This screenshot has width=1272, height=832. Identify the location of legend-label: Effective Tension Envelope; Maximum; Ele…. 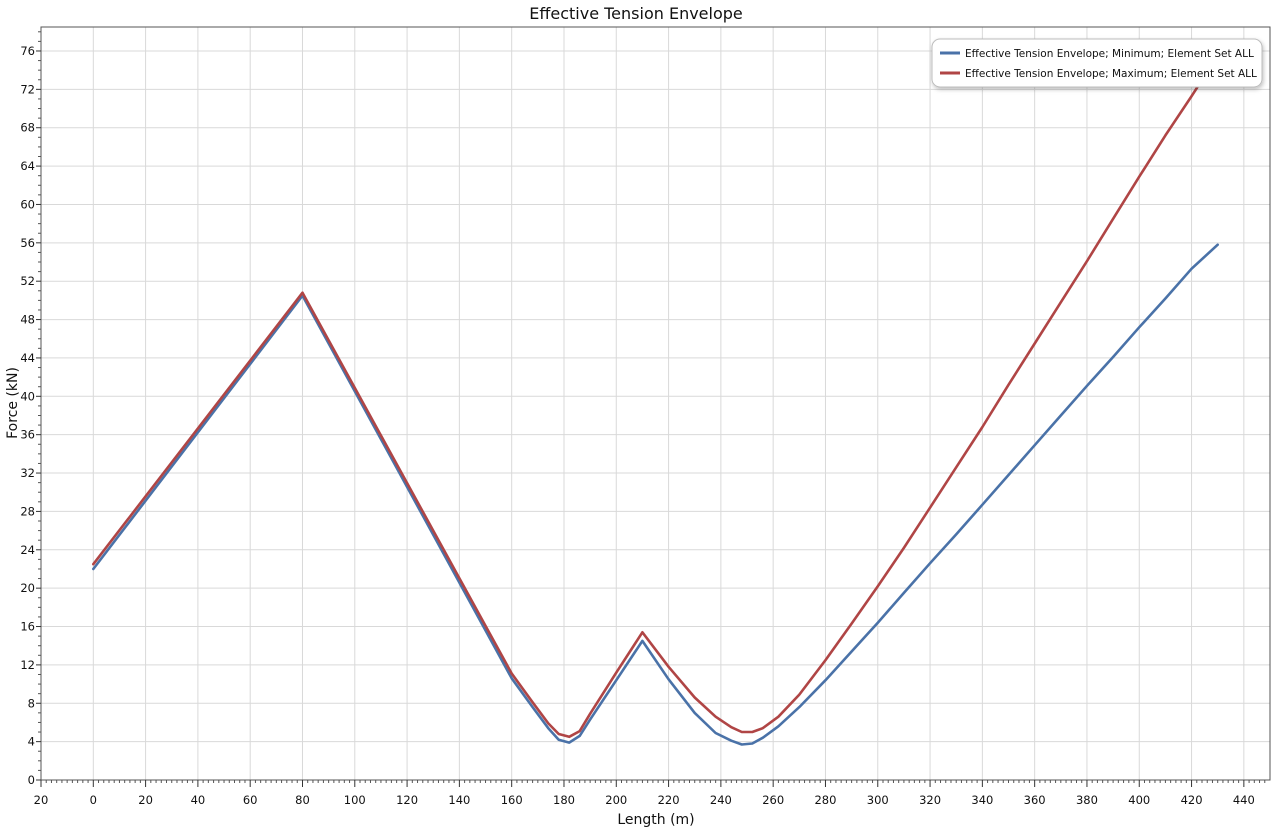
(1111, 74).